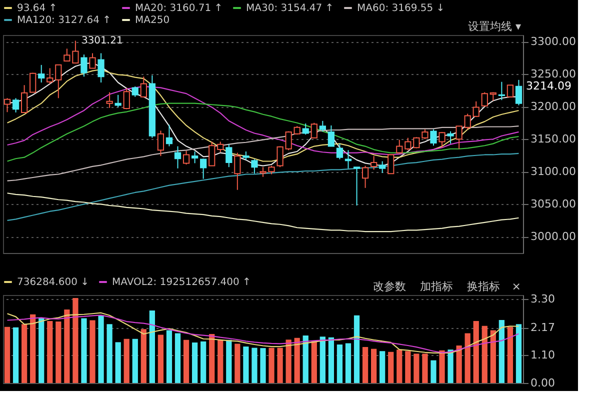 The image size is (600, 405). Describe the element at coordinates (553, 139) in the screenshot. I see `y-tick-label: 3150.00` at that location.